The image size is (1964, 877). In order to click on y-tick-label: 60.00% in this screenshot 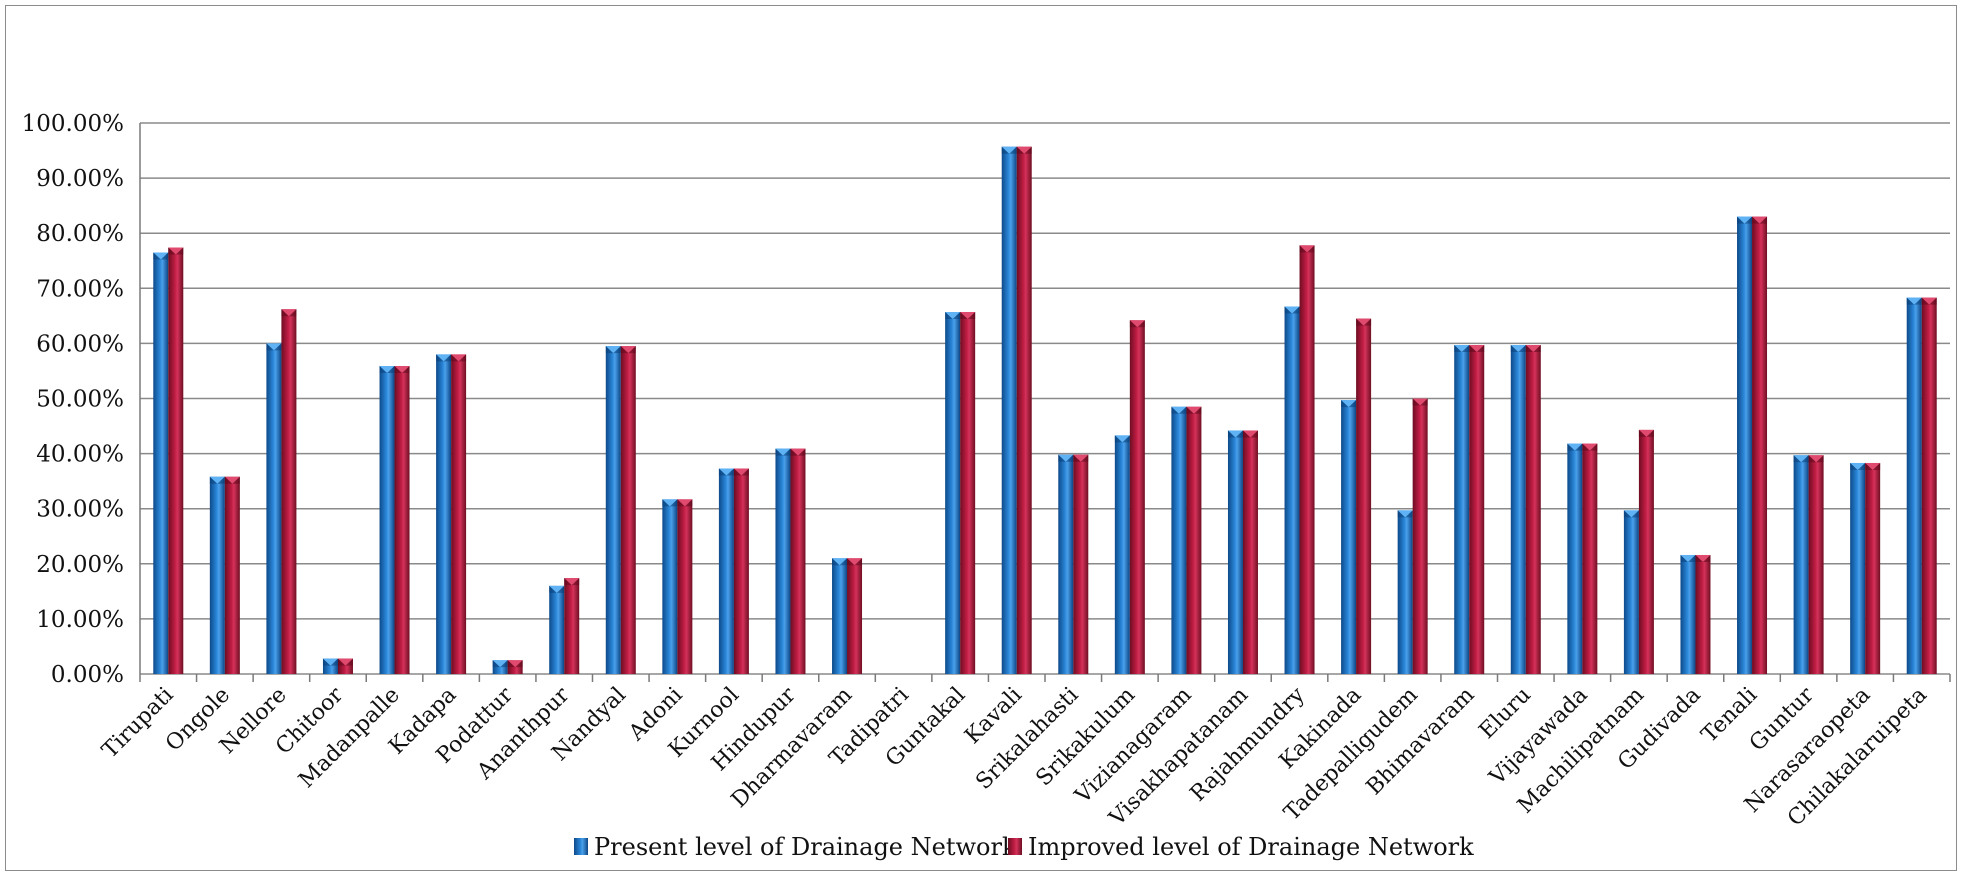, I will do `click(80, 344)`.